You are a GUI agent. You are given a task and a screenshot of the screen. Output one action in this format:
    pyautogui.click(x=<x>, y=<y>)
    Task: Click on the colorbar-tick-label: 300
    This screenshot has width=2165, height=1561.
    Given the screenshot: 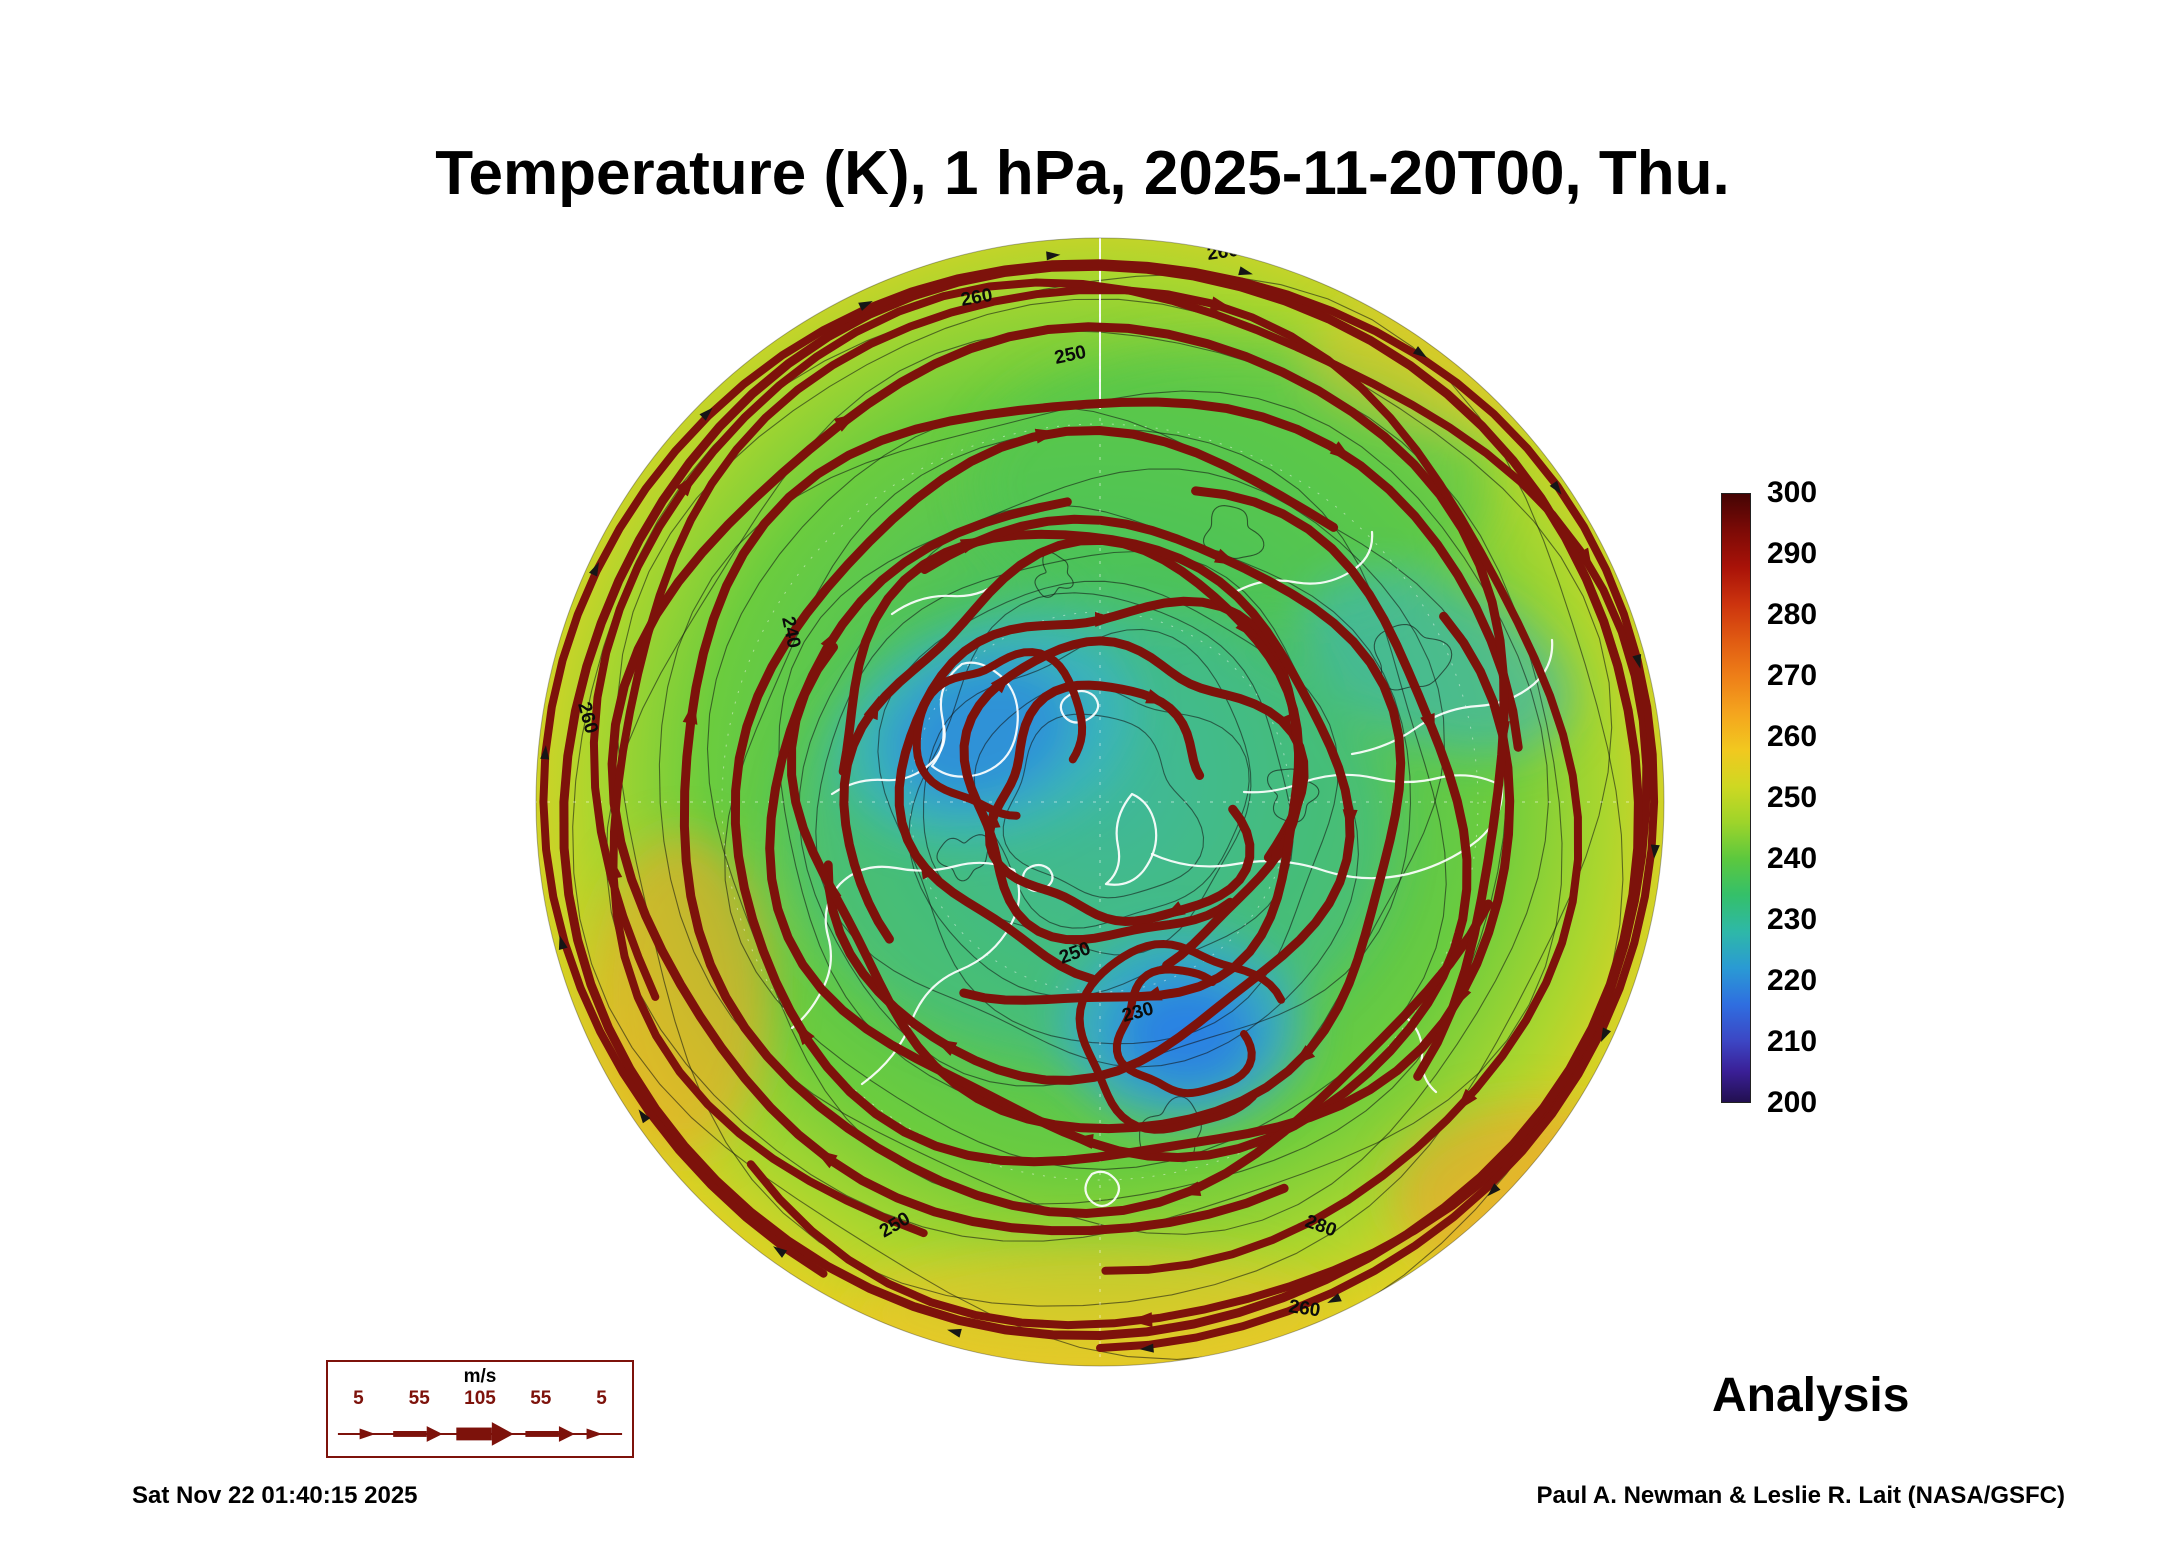 What is the action you would take?
    pyautogui.click(x=1792, y=492)
    